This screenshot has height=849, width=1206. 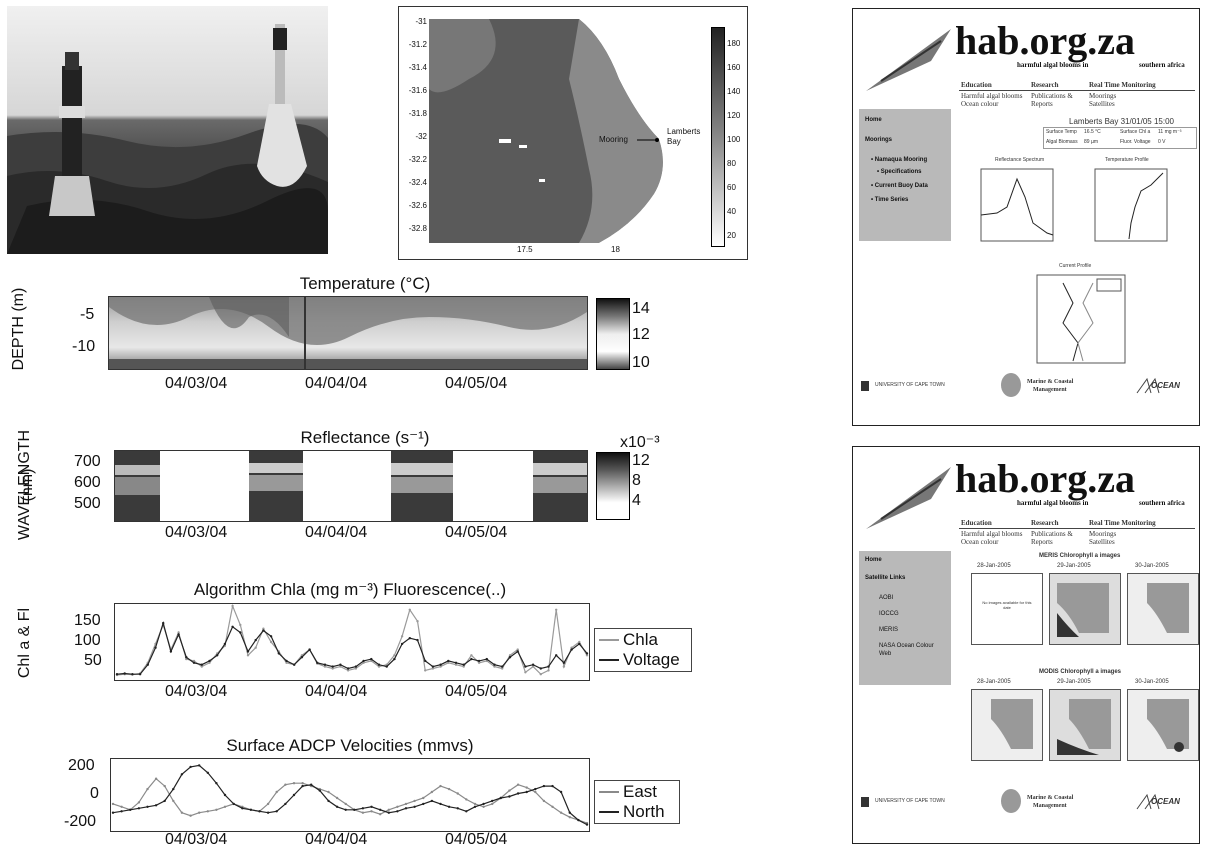 I want to click on map-cbar-tick: 180, so click(x=734, y=43).